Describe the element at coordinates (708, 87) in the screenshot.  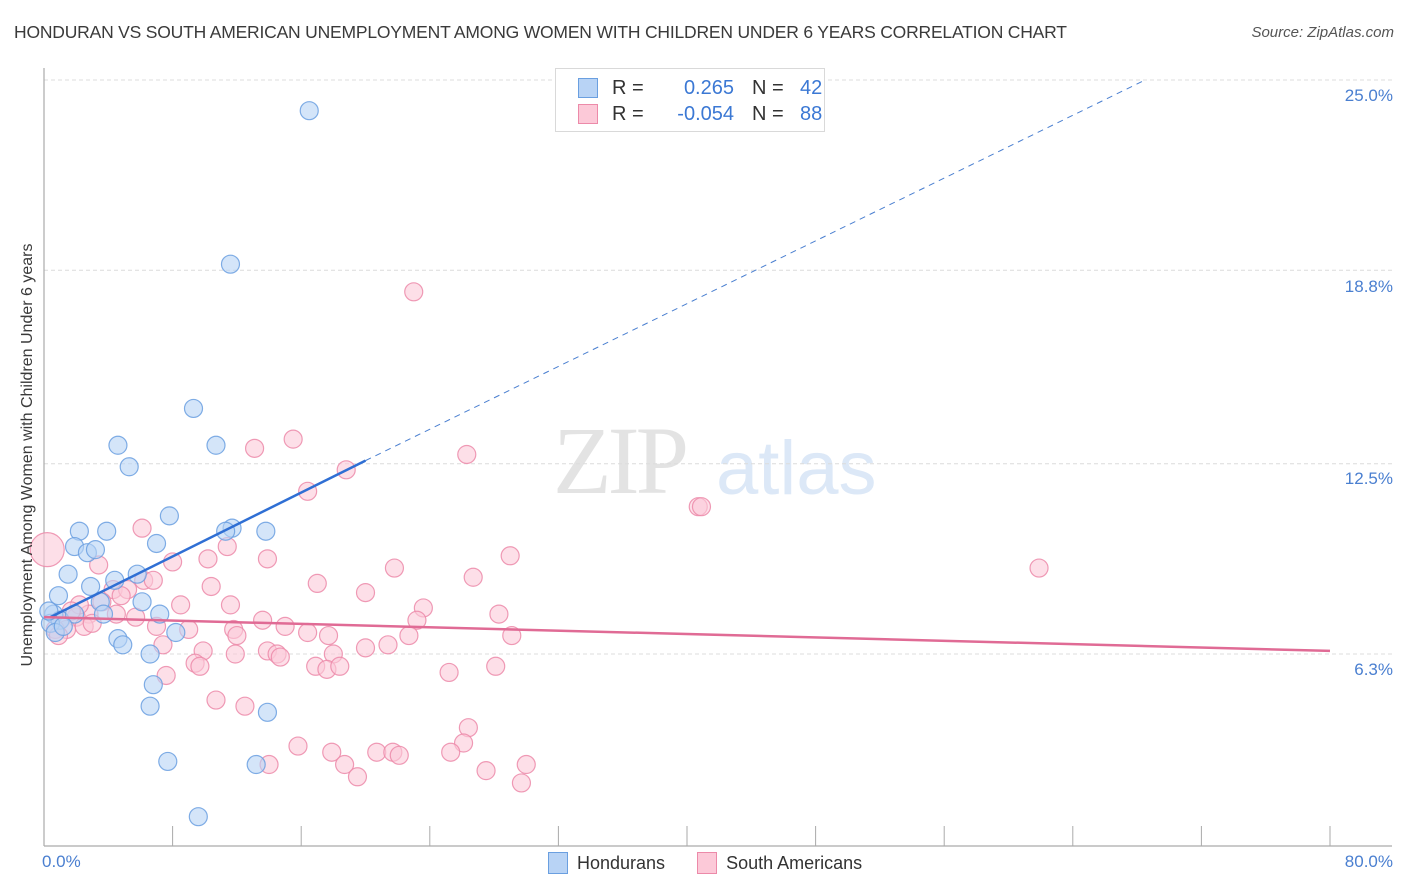
I see `r-value: 0.265` at that location.